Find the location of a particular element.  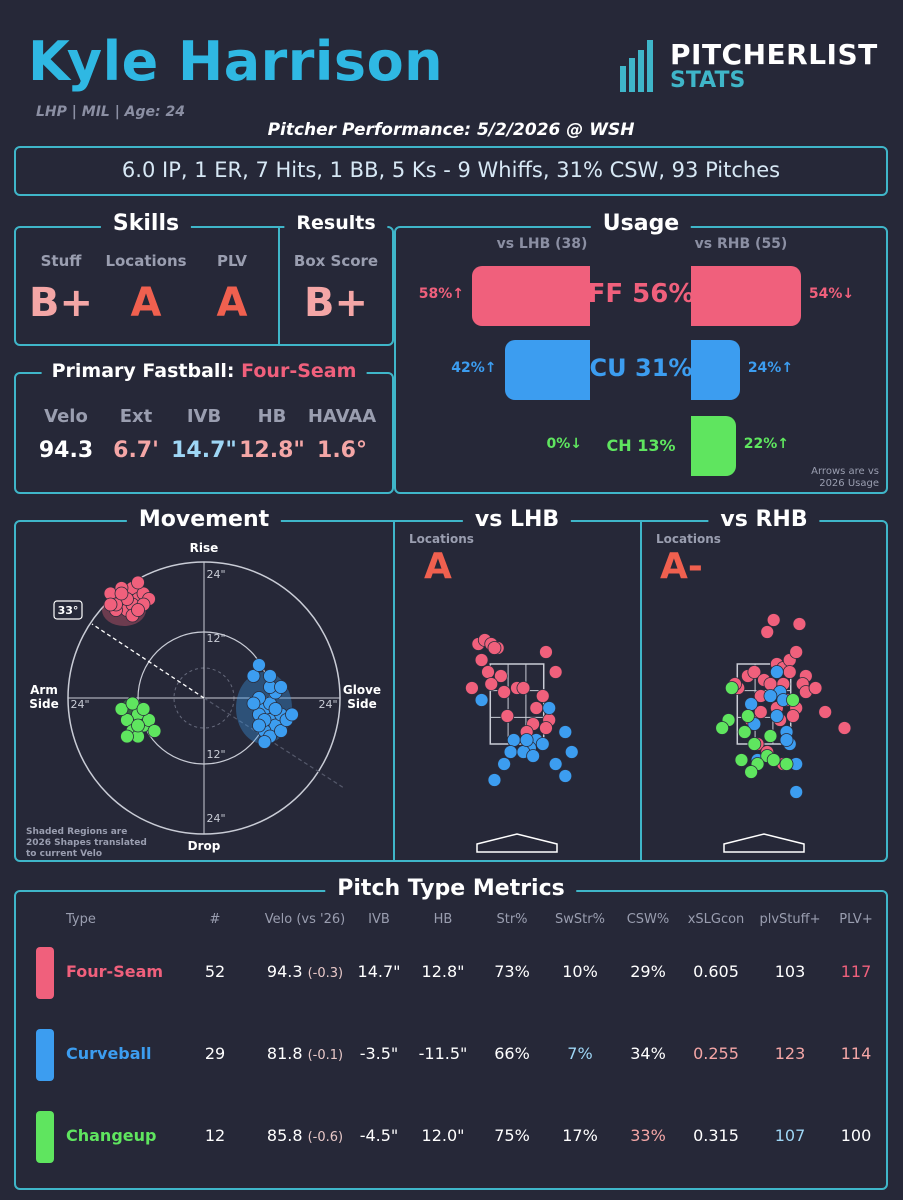

skill-label-plv: PLV is located at coordinates (232, 261).